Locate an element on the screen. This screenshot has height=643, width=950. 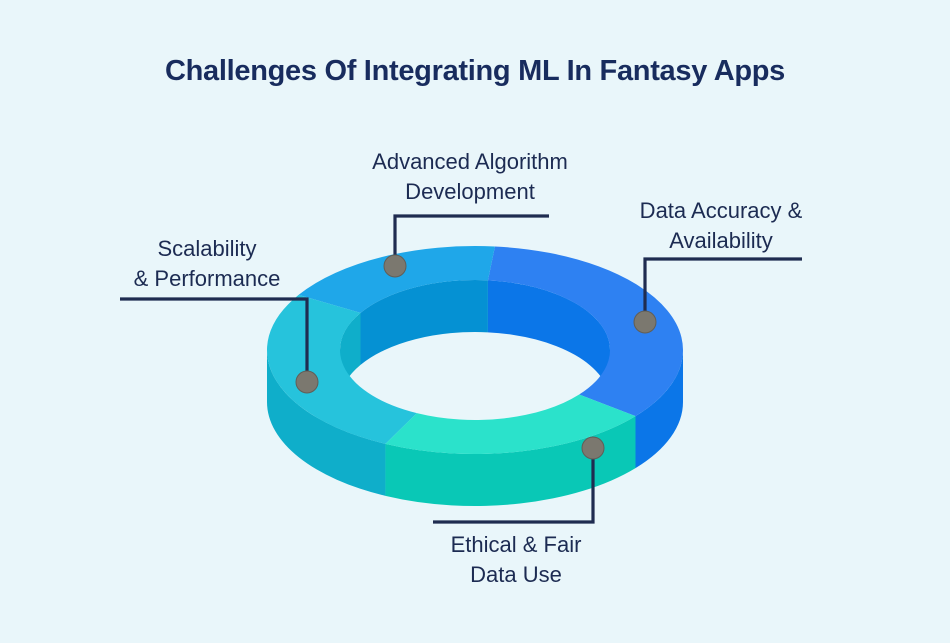
callout-advanced-algorithm-development: Advanced Algorithm Development is located at coordinates (470, 177).